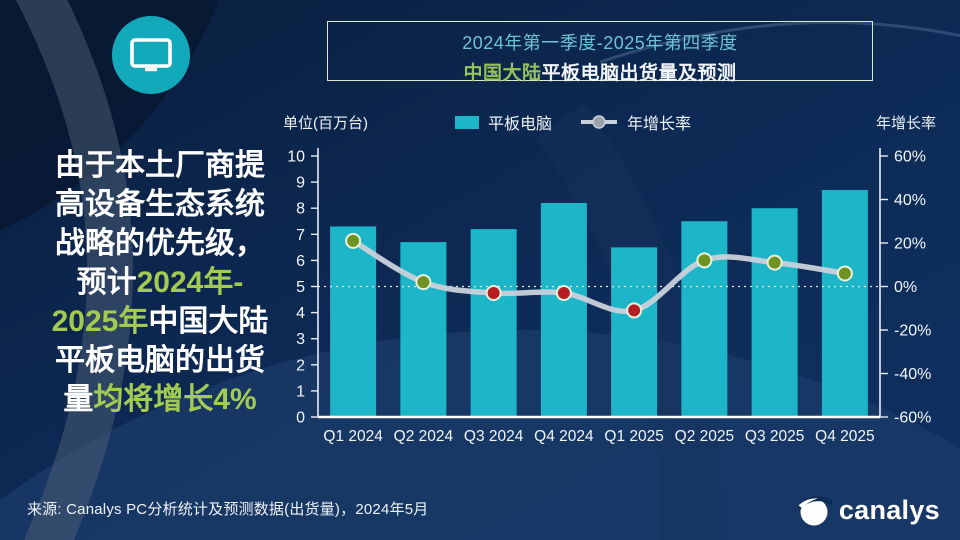 This screenshot has height=540, width=960. I want to click on svg-text: Q1 2025, so click(633, 436).